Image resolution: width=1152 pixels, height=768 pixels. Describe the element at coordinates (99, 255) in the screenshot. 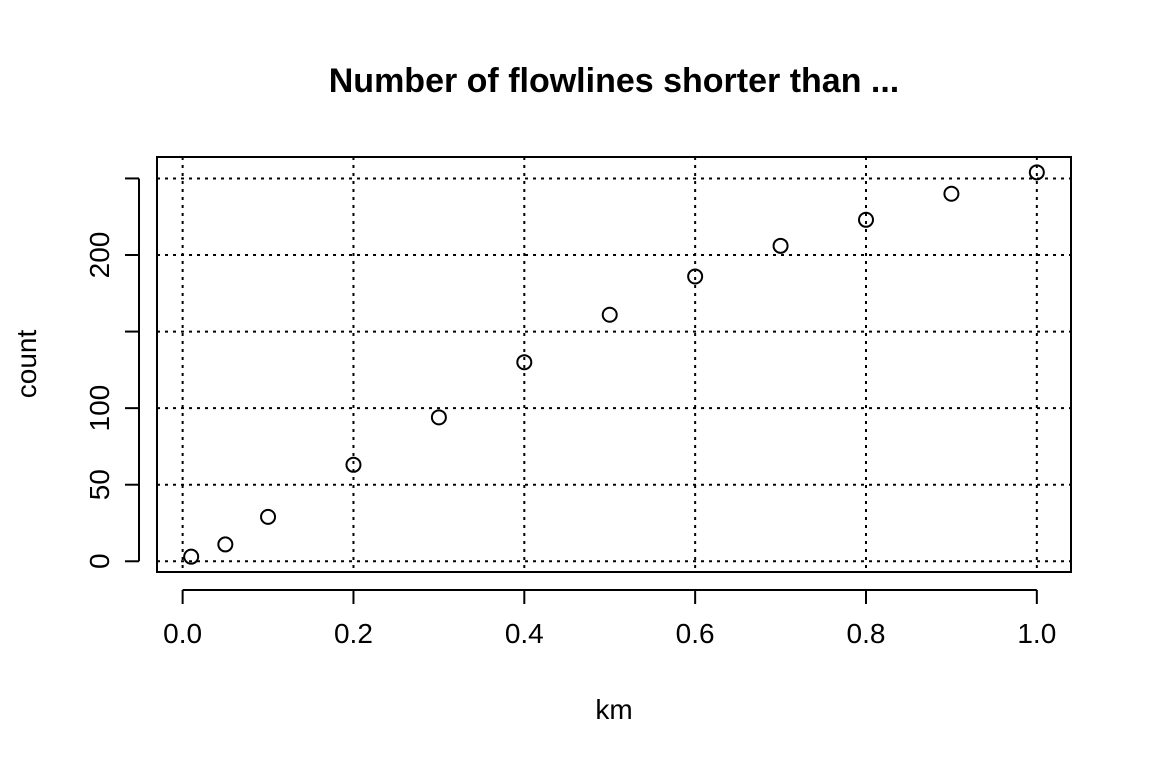

I see `y-tick-label: 200` at that location.